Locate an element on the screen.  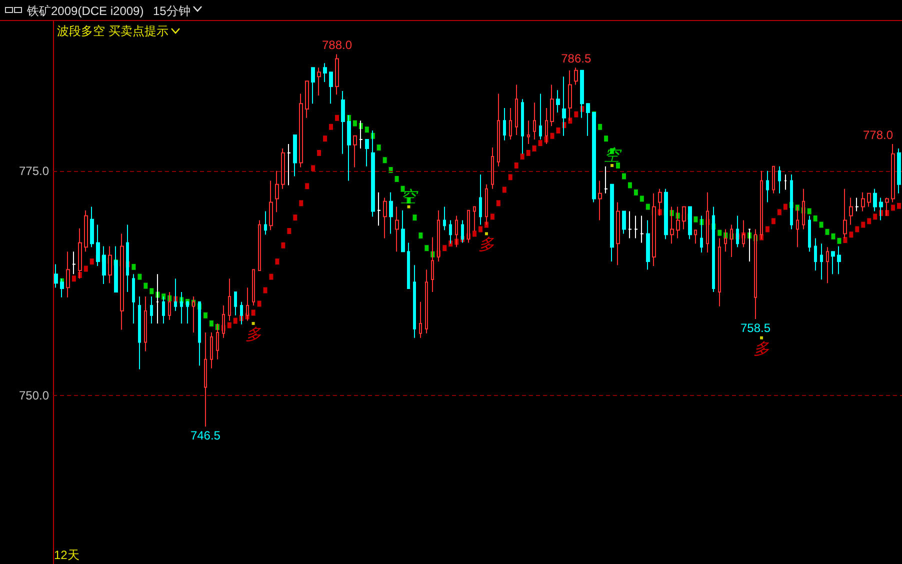
y-tick-label: 750.0 is located at coordinates (34, 395).